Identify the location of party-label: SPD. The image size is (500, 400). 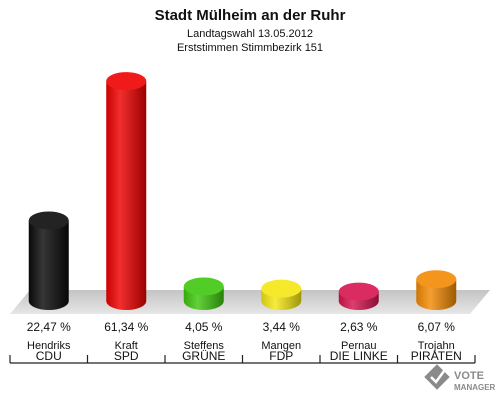
(126, 356).